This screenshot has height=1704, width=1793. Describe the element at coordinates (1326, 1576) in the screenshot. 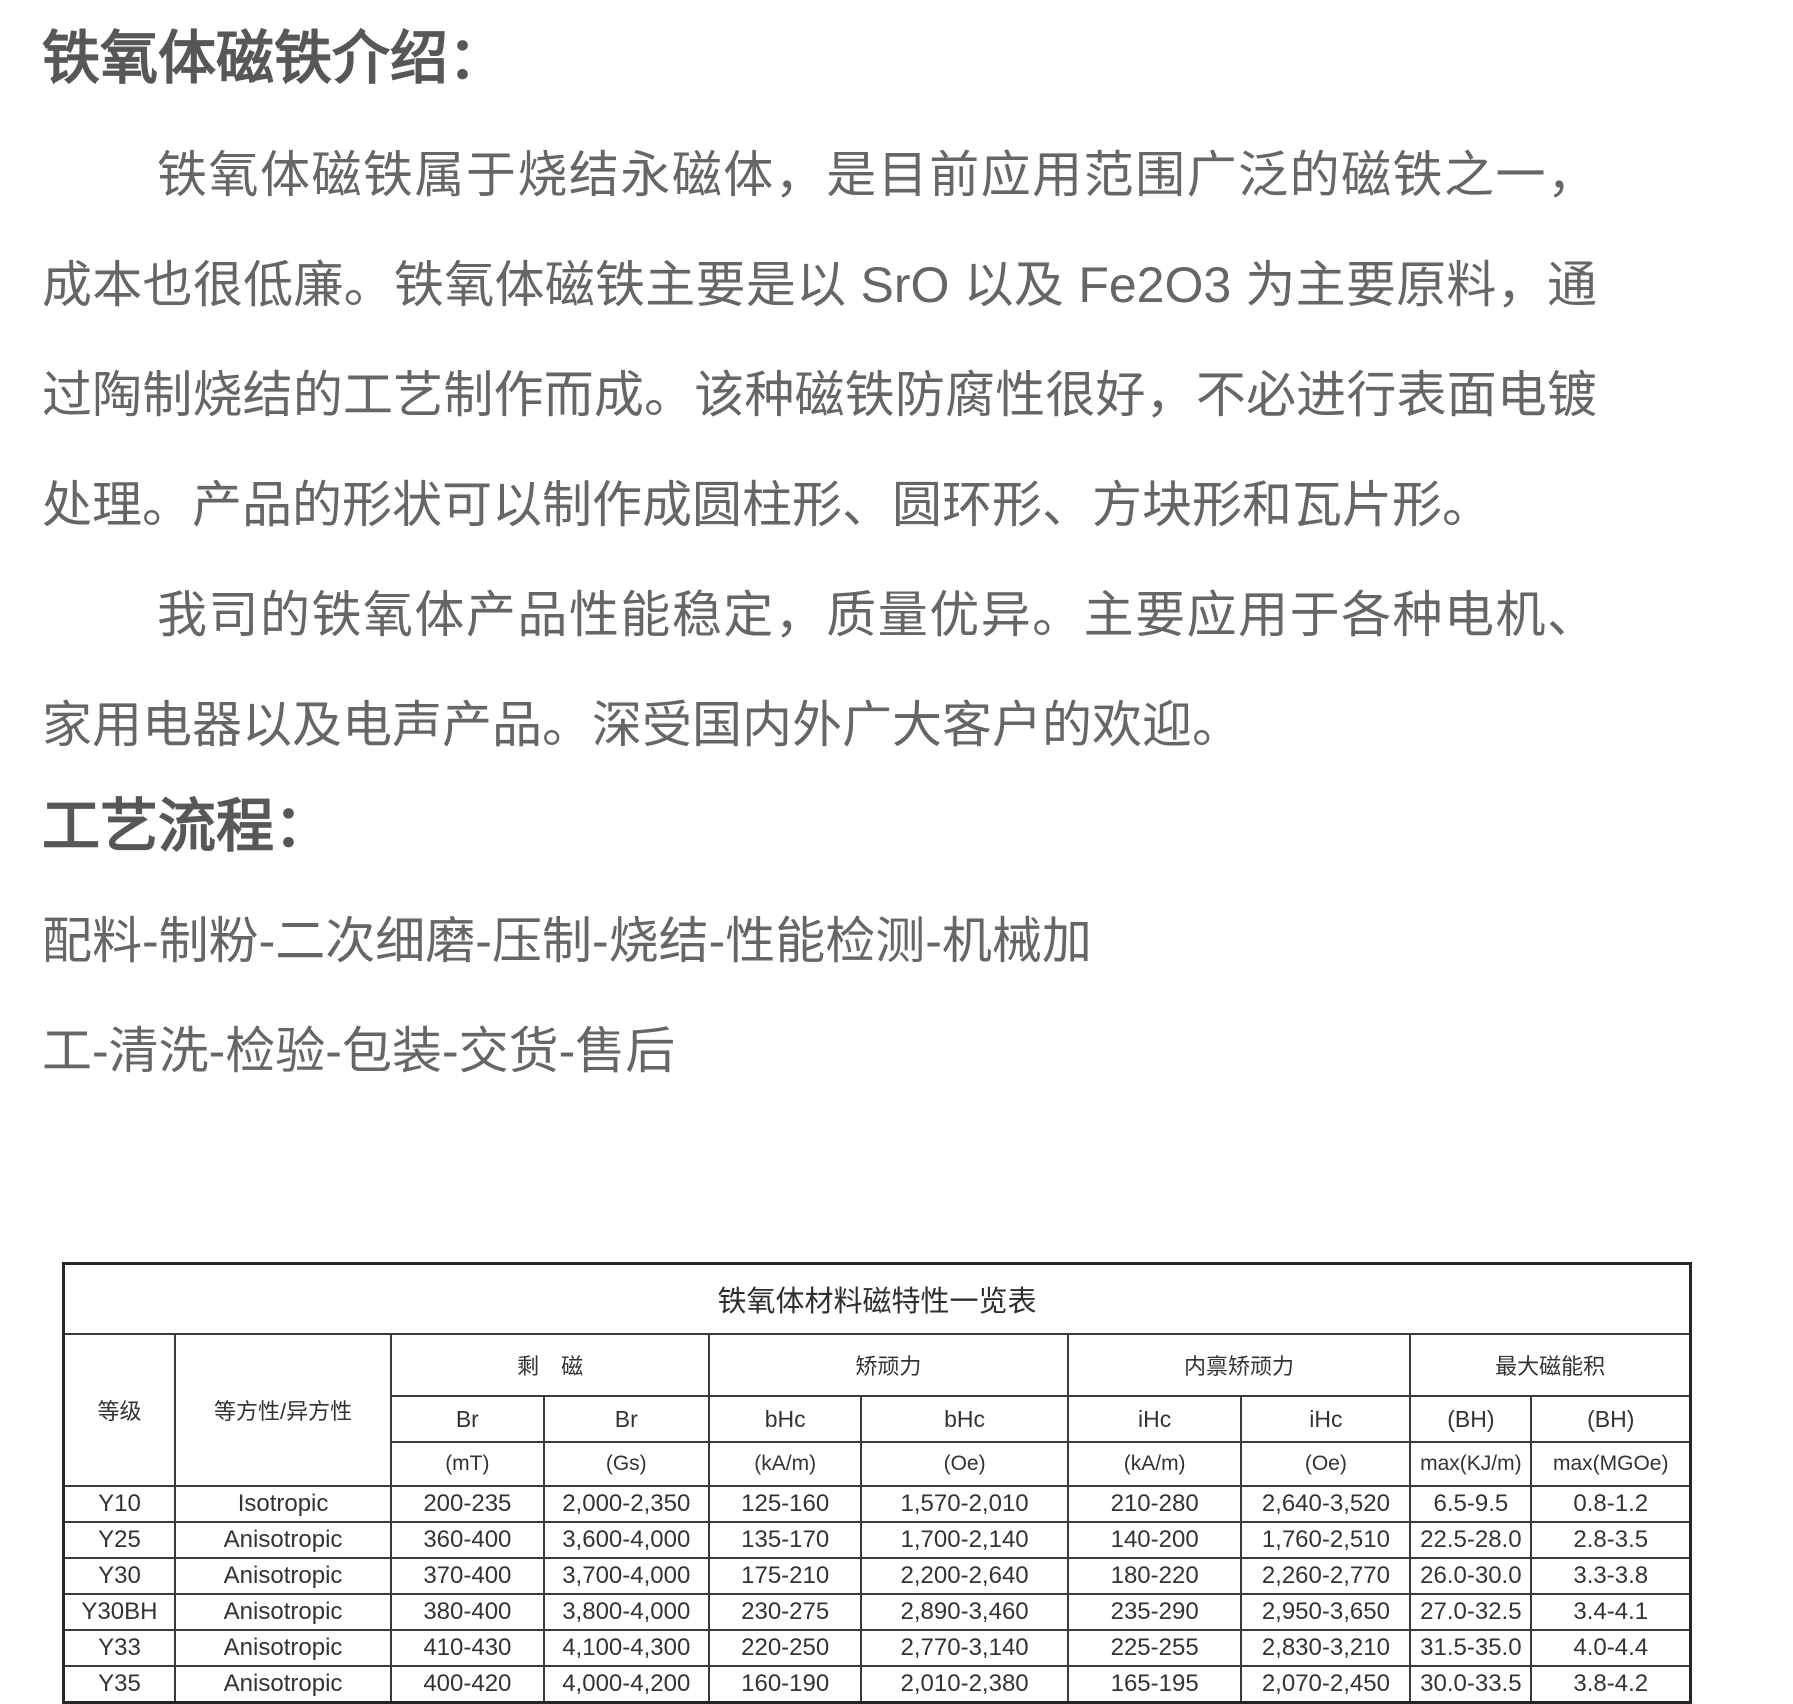

I see `value-cell: 2,260-2,770` at that location.